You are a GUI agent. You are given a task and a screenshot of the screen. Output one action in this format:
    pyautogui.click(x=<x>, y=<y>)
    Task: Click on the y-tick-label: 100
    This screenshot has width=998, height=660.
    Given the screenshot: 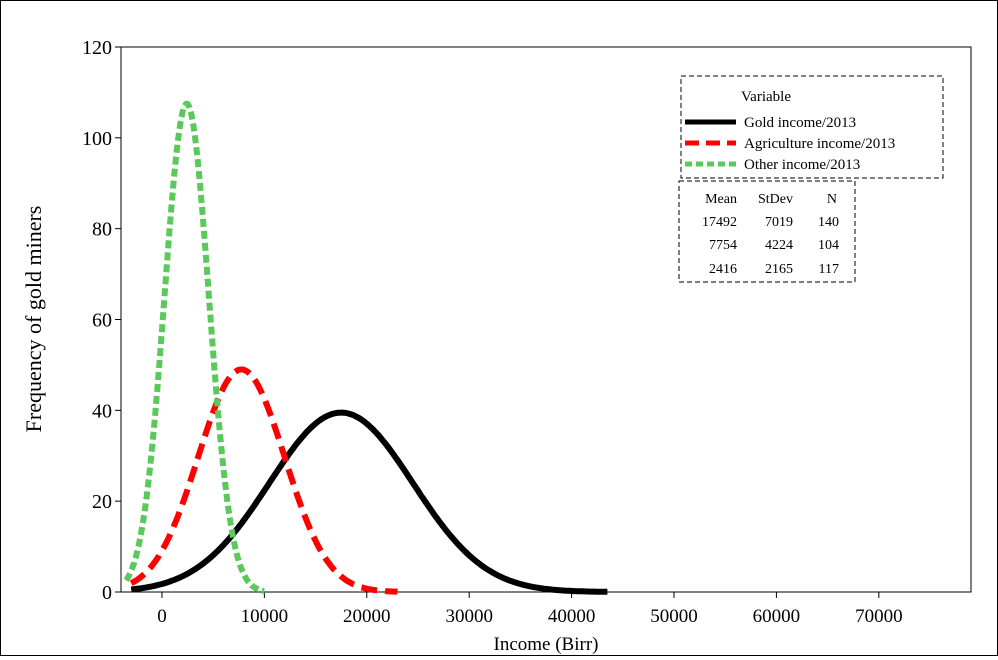 What is the action you would take?
    pyautogui.click(x=97, y=139)
    